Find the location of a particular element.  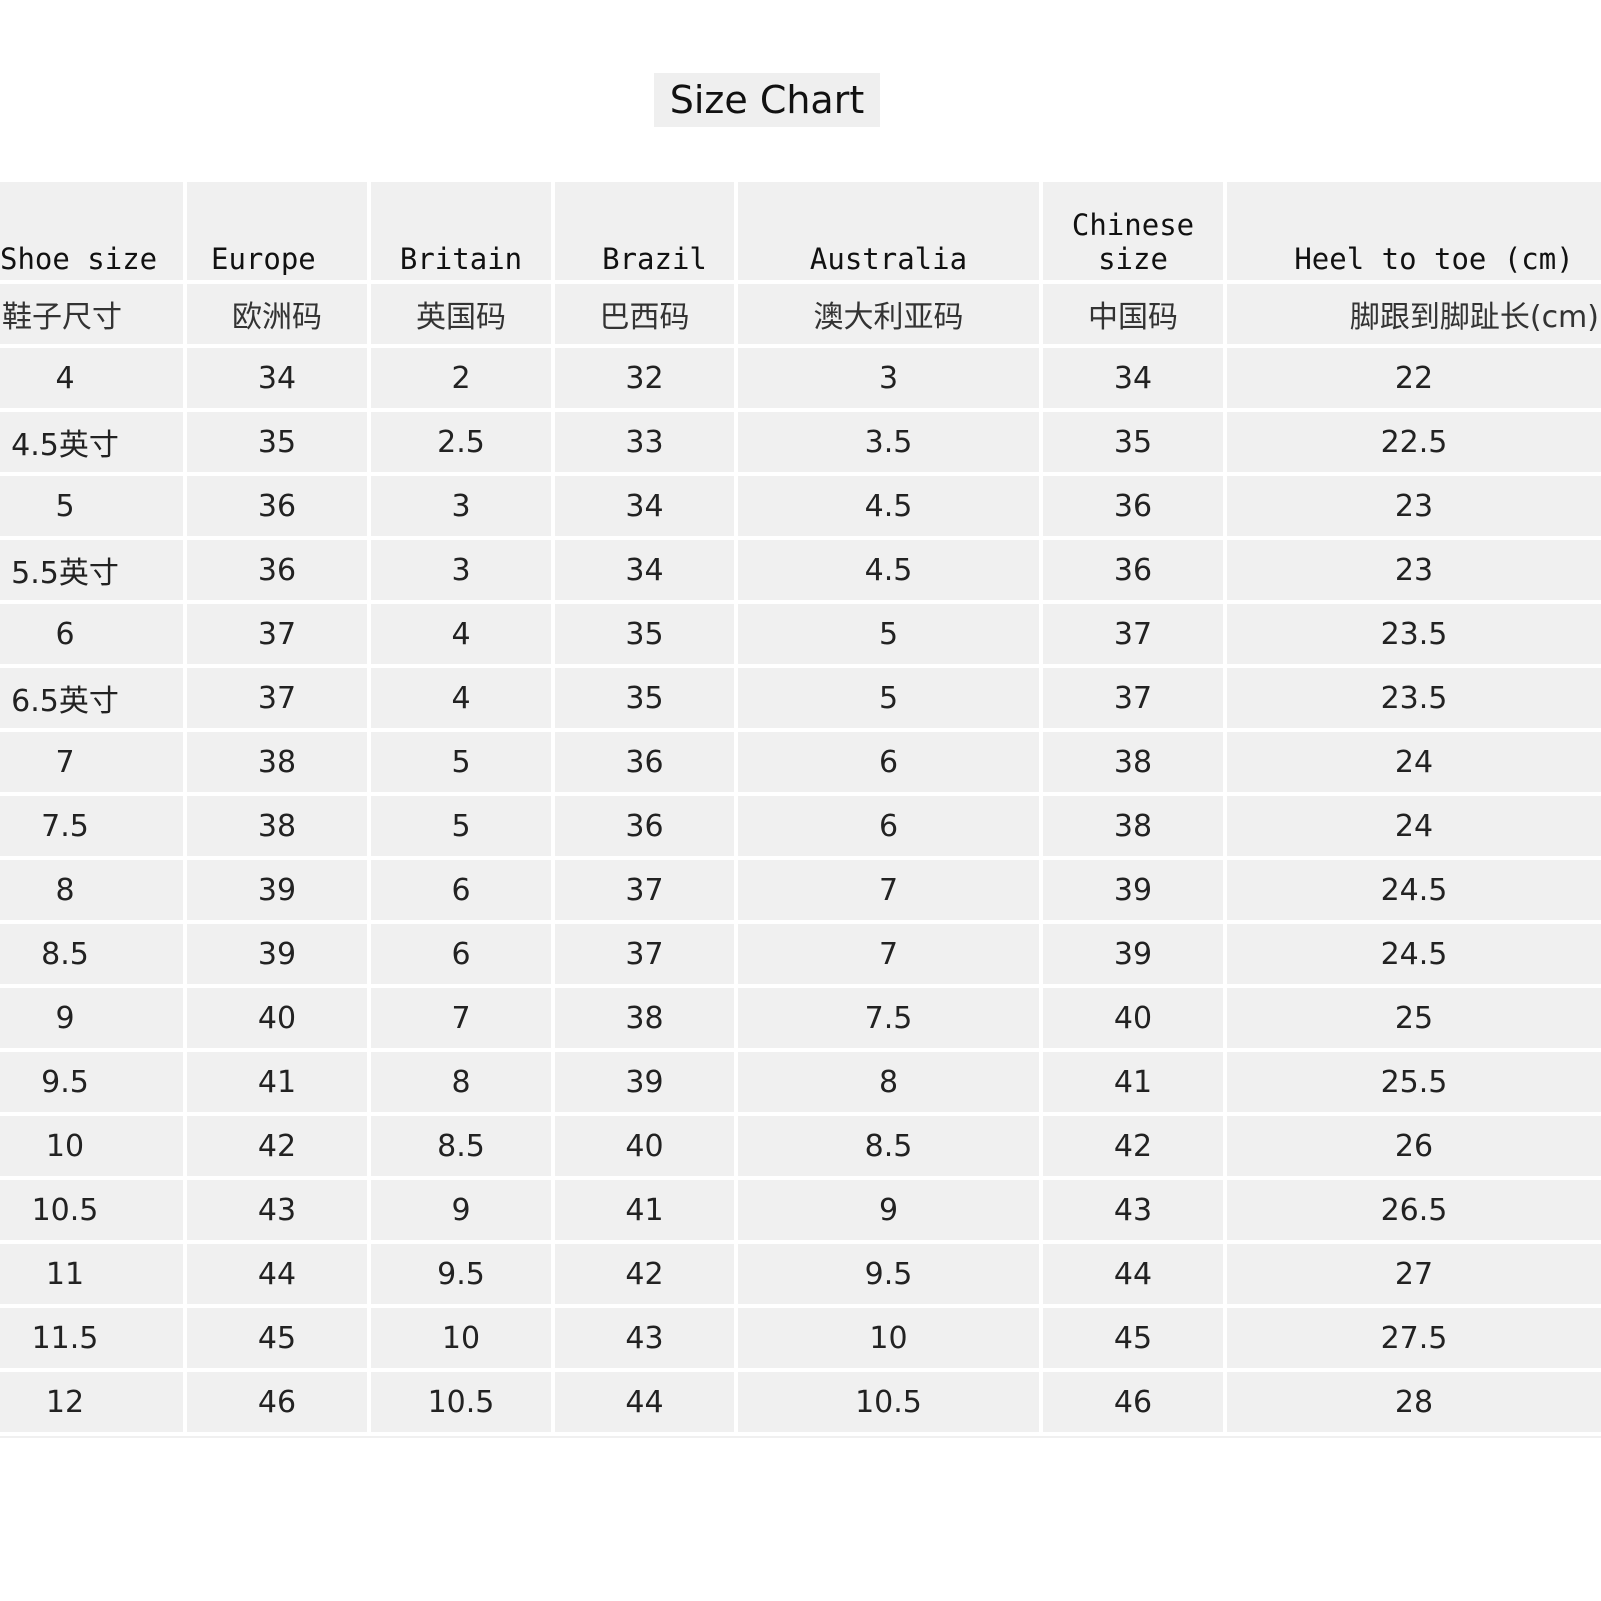

cell-value: 11 is located at coordinates (65, 1274).